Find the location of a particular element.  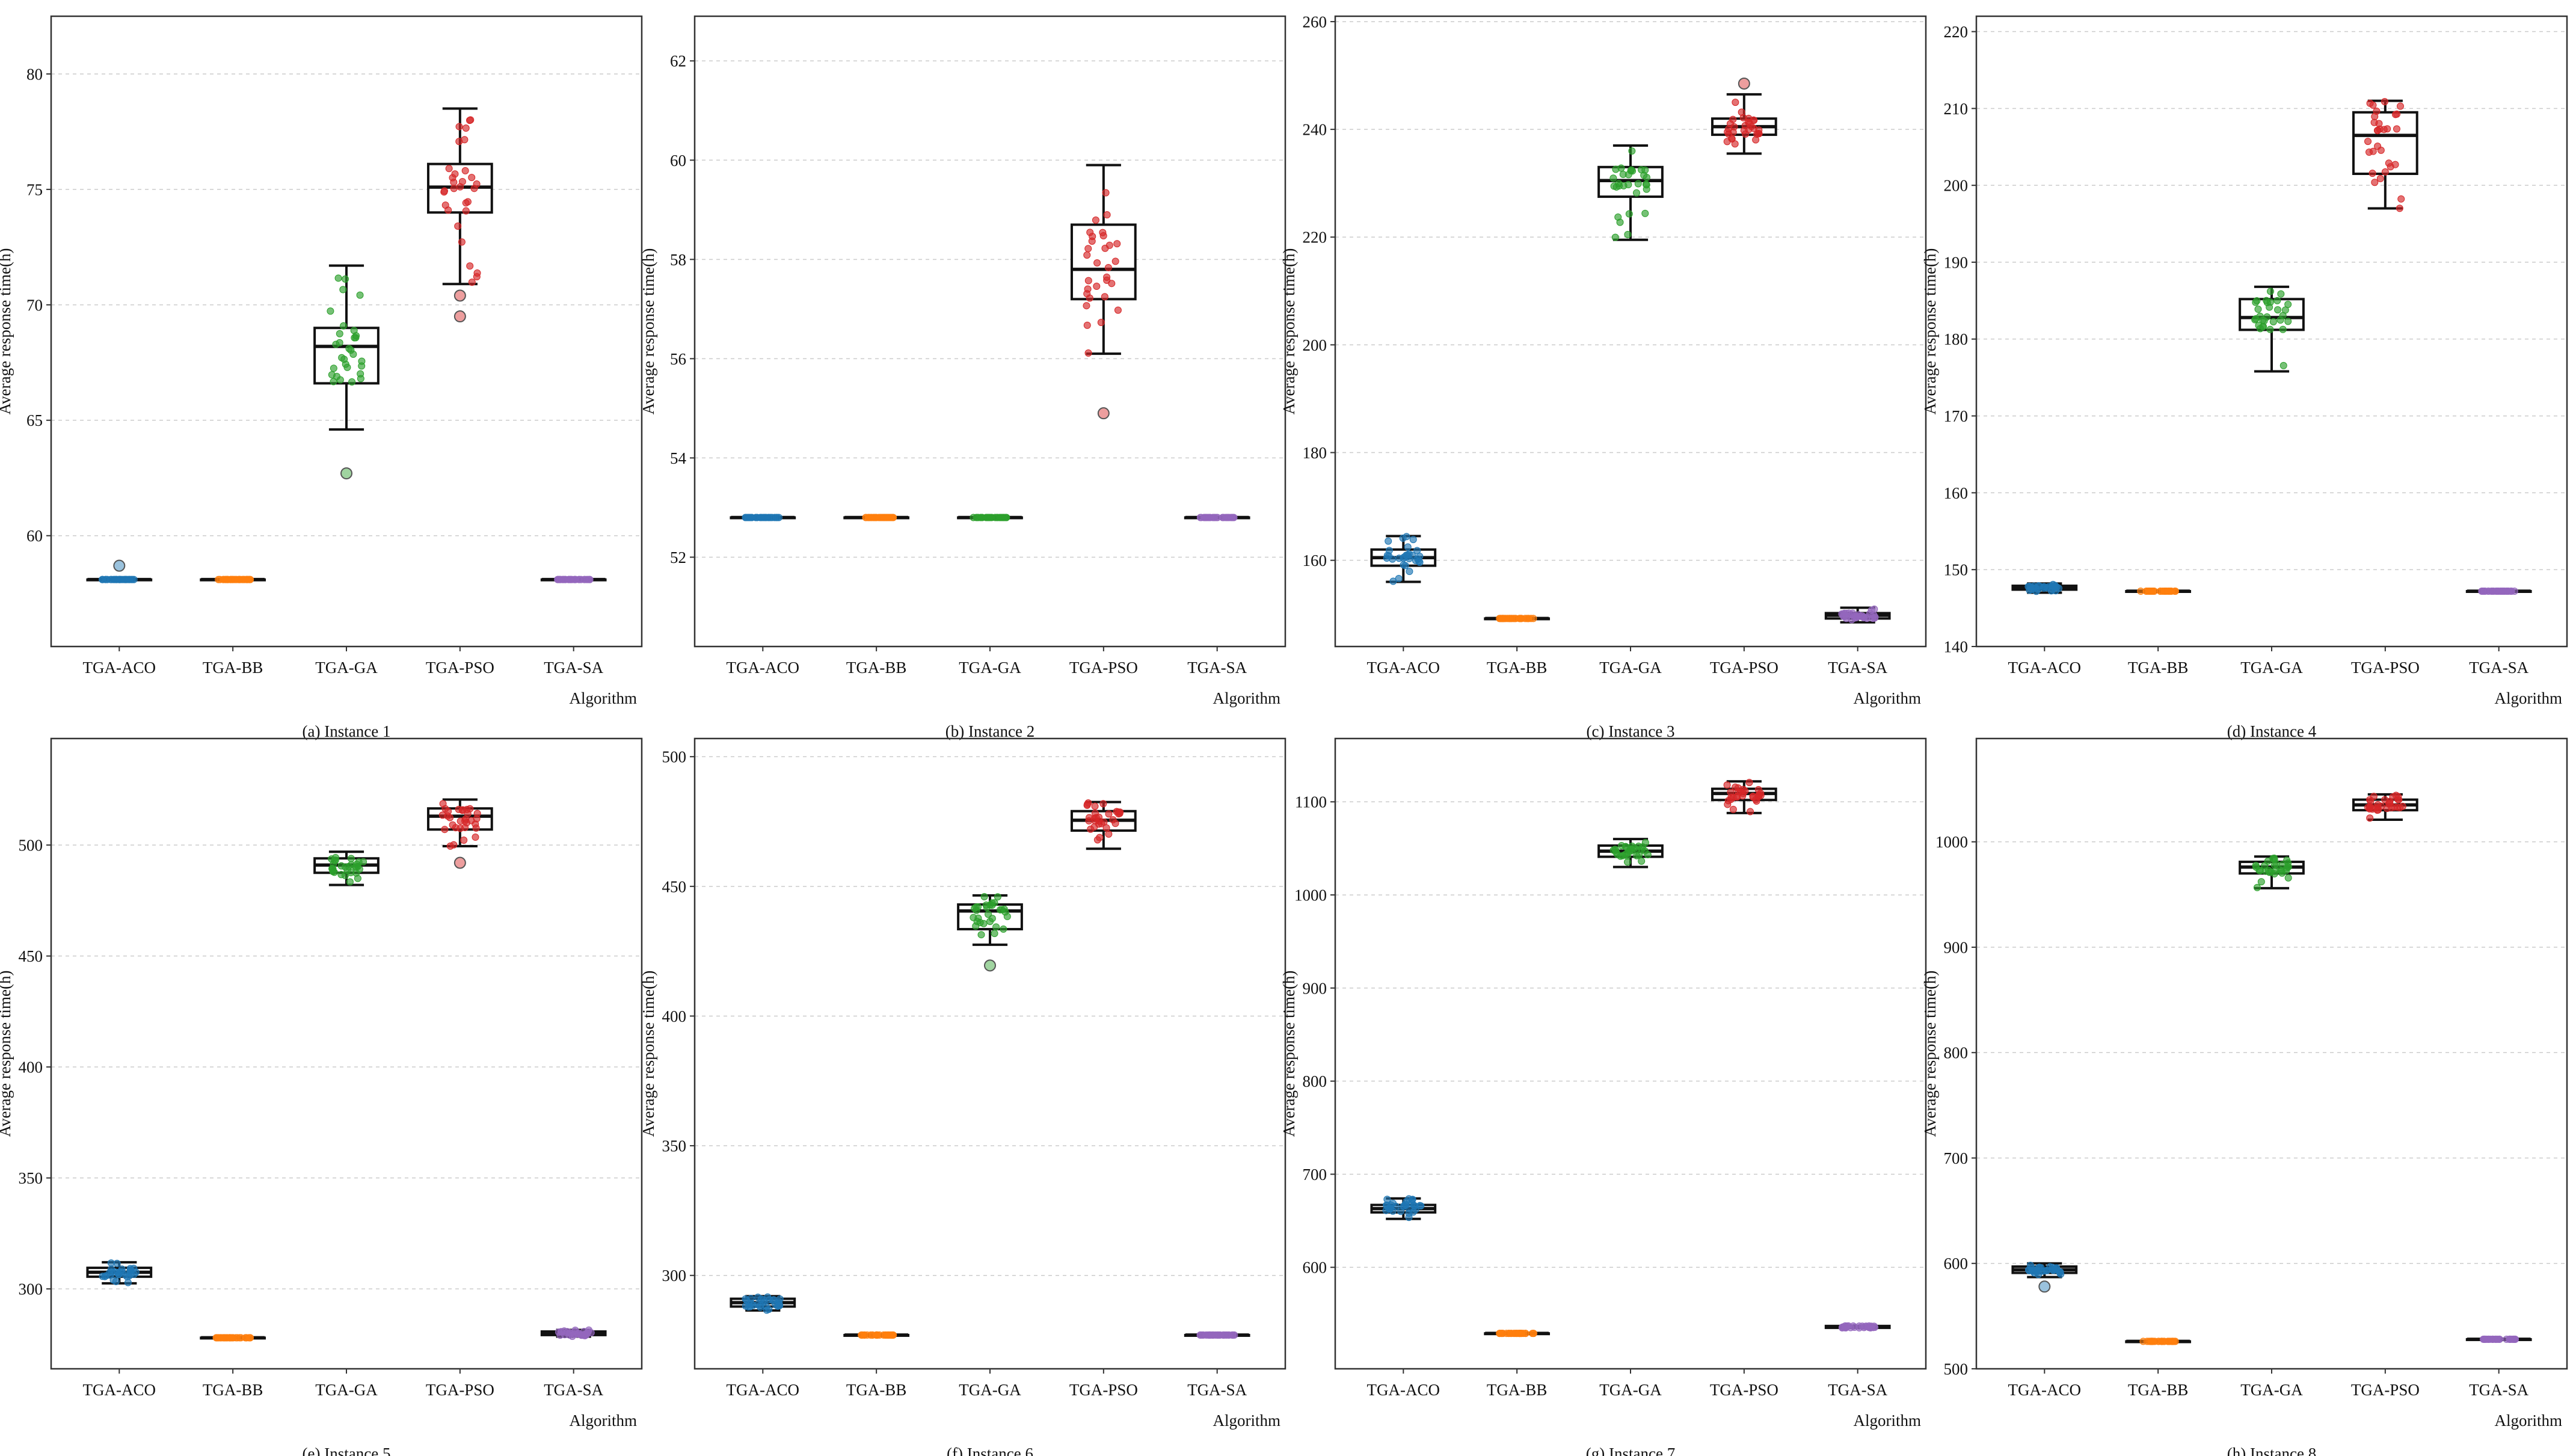

y-tick-label: 170 is located at coordinates (1957, 416).